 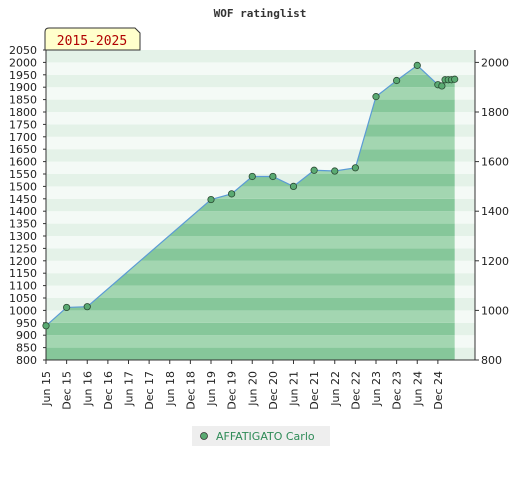 I want to click on y-tick-label: 1250, so click(x=23, y=248).